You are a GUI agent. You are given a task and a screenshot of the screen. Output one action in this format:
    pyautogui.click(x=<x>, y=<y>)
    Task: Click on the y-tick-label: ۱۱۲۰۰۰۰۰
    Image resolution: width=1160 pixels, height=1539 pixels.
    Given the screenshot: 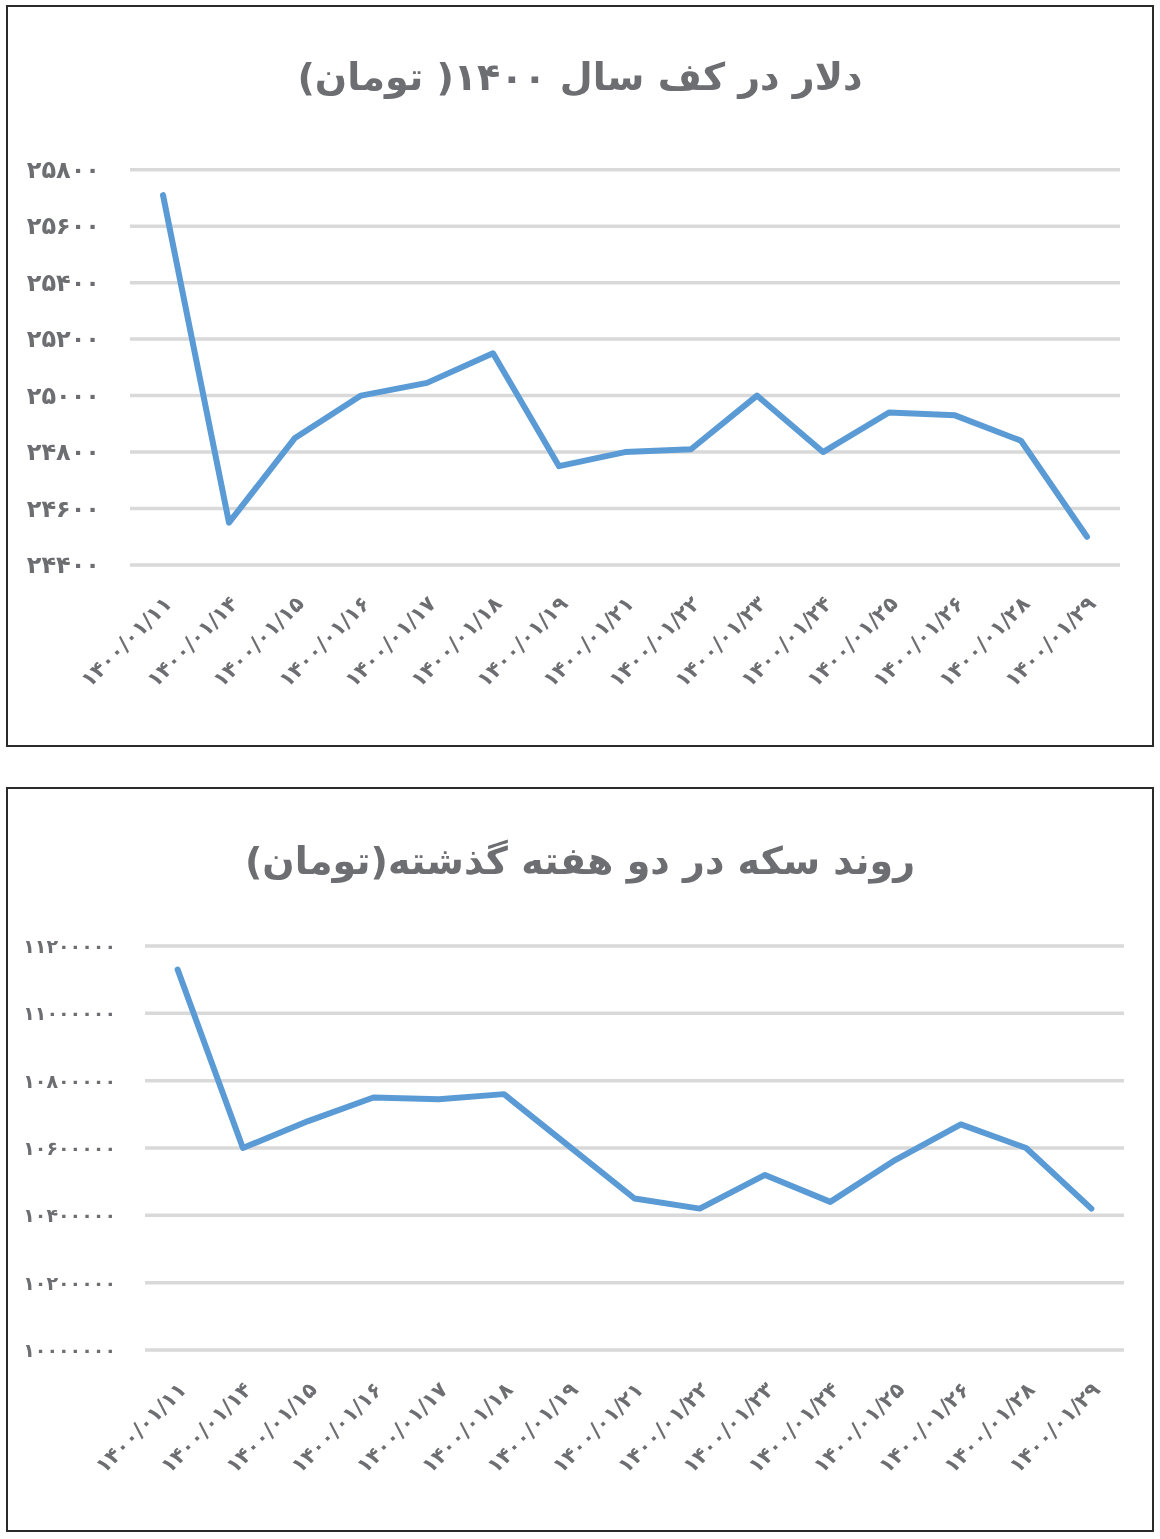 What is the action you would take?
    pyautogui.click(x=69, y=946)
    